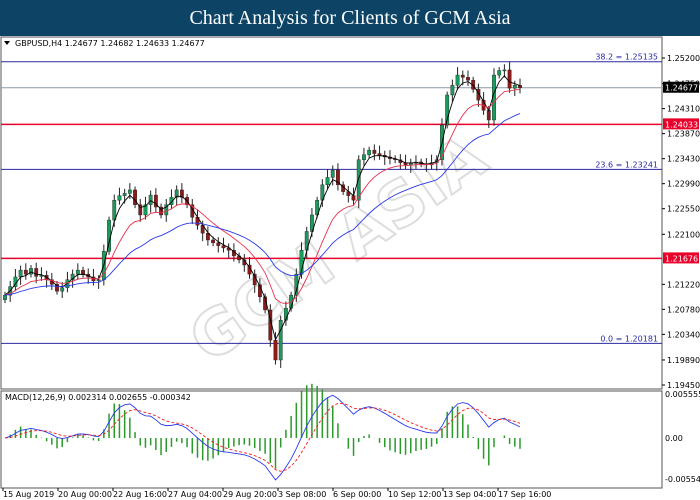 This screenshot has width=700, height=500. Describe the element at coordinates (629, 338) in the screenshot. I see `fib-level-label: 0.0 = 1.20181` at that location.